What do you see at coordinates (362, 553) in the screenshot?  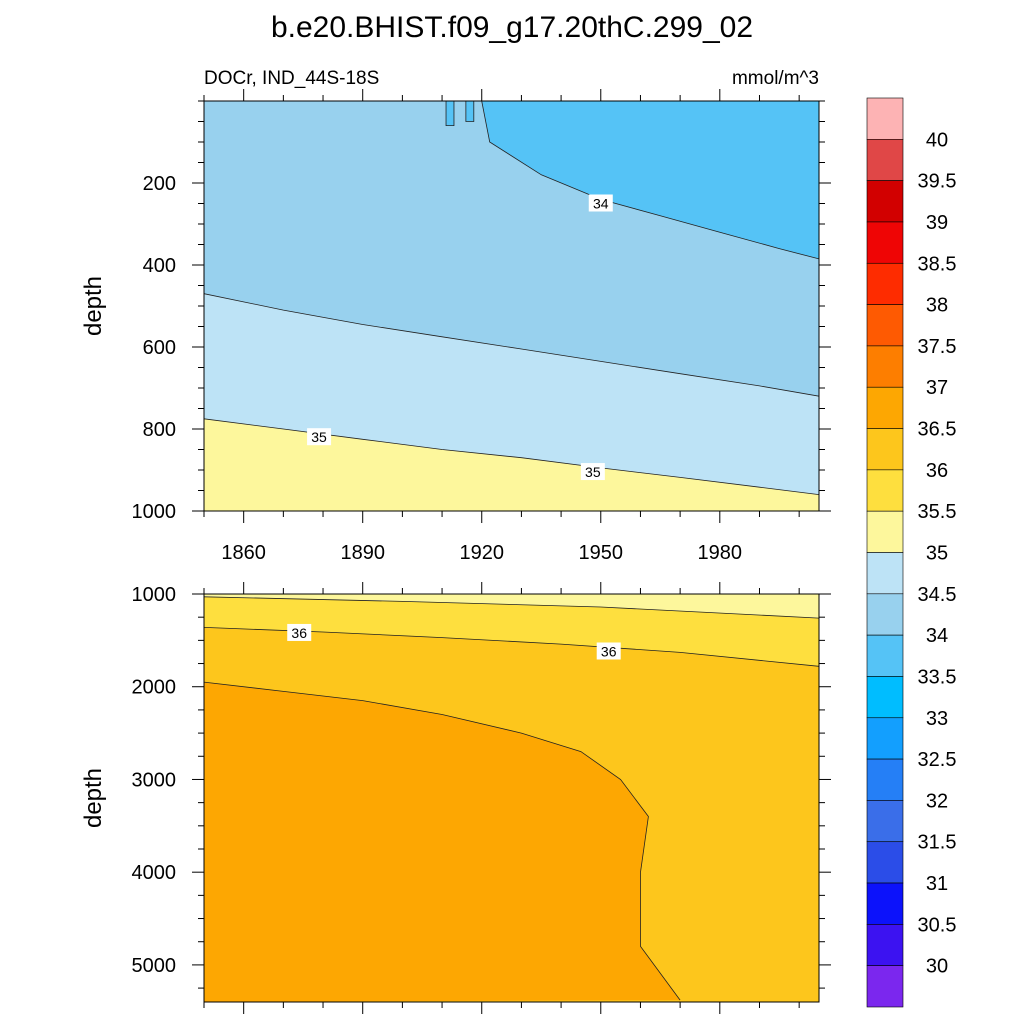 I see `x-tick-label: 1890` at bounding box center [362, 553].